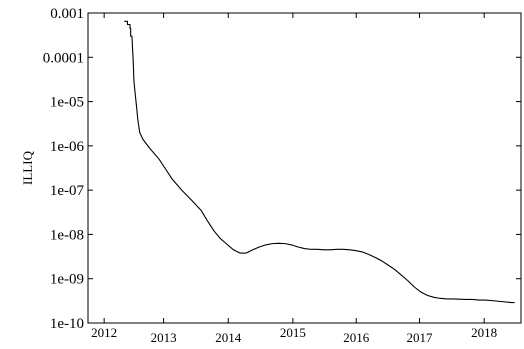 This screenshot has width=524, height=349. I want to click on y-tick-label: 1e-06, so click(67, 147).